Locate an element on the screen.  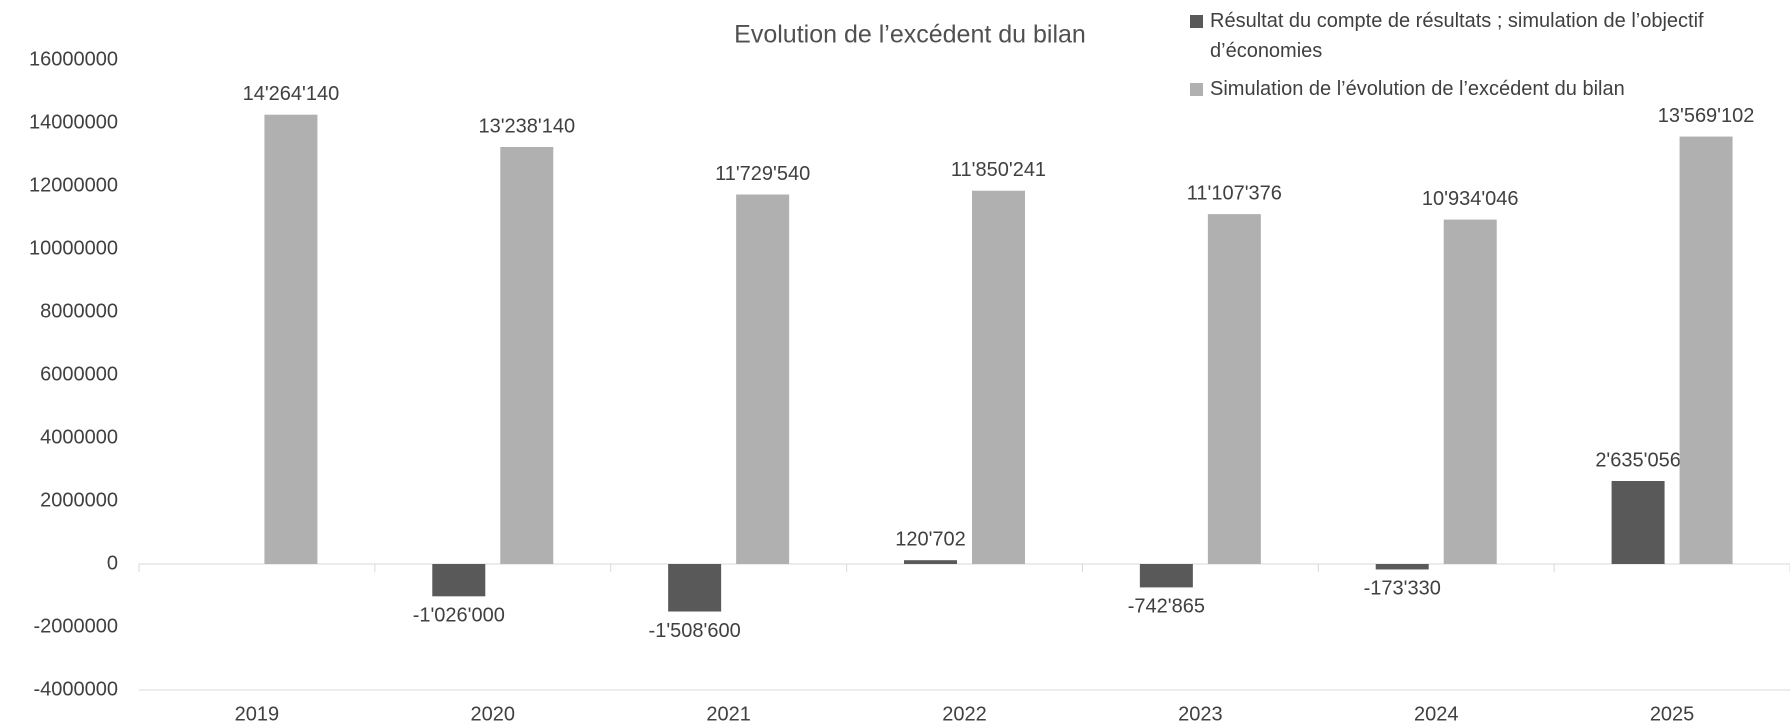
data-label: 13'569'102 is located at coordinates (1706, 116).